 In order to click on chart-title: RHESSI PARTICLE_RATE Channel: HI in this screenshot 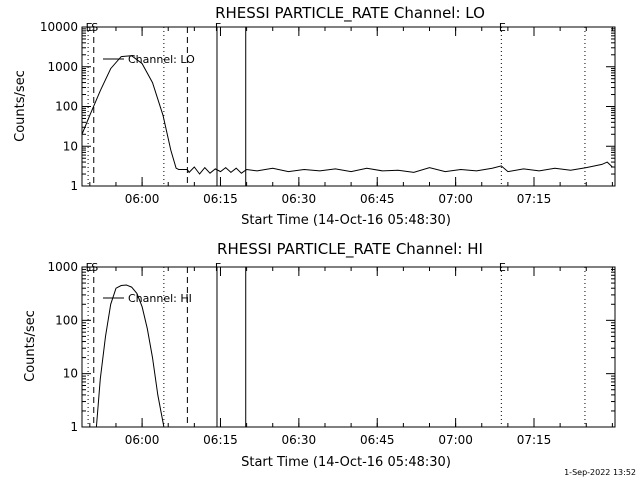, I will do `click(350, 249)`.